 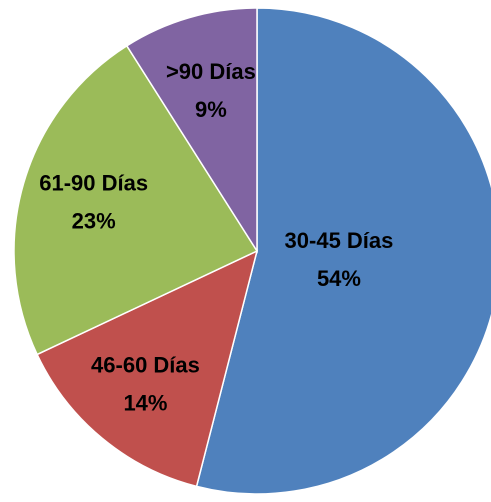 I want to click on slice-label: 30-45 Días, so click(x=339, y=240).